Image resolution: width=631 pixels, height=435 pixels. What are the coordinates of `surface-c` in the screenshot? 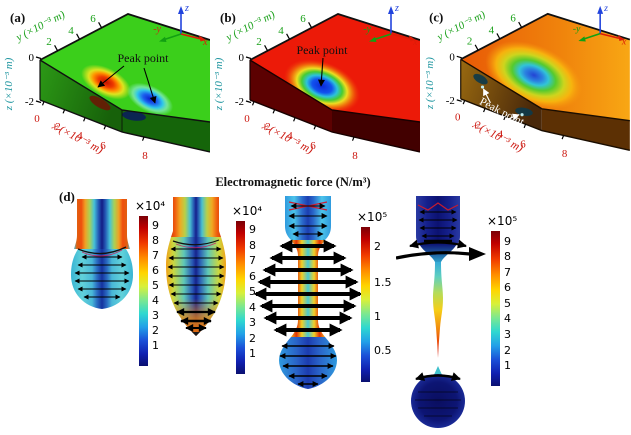 It's located at (545, 81).